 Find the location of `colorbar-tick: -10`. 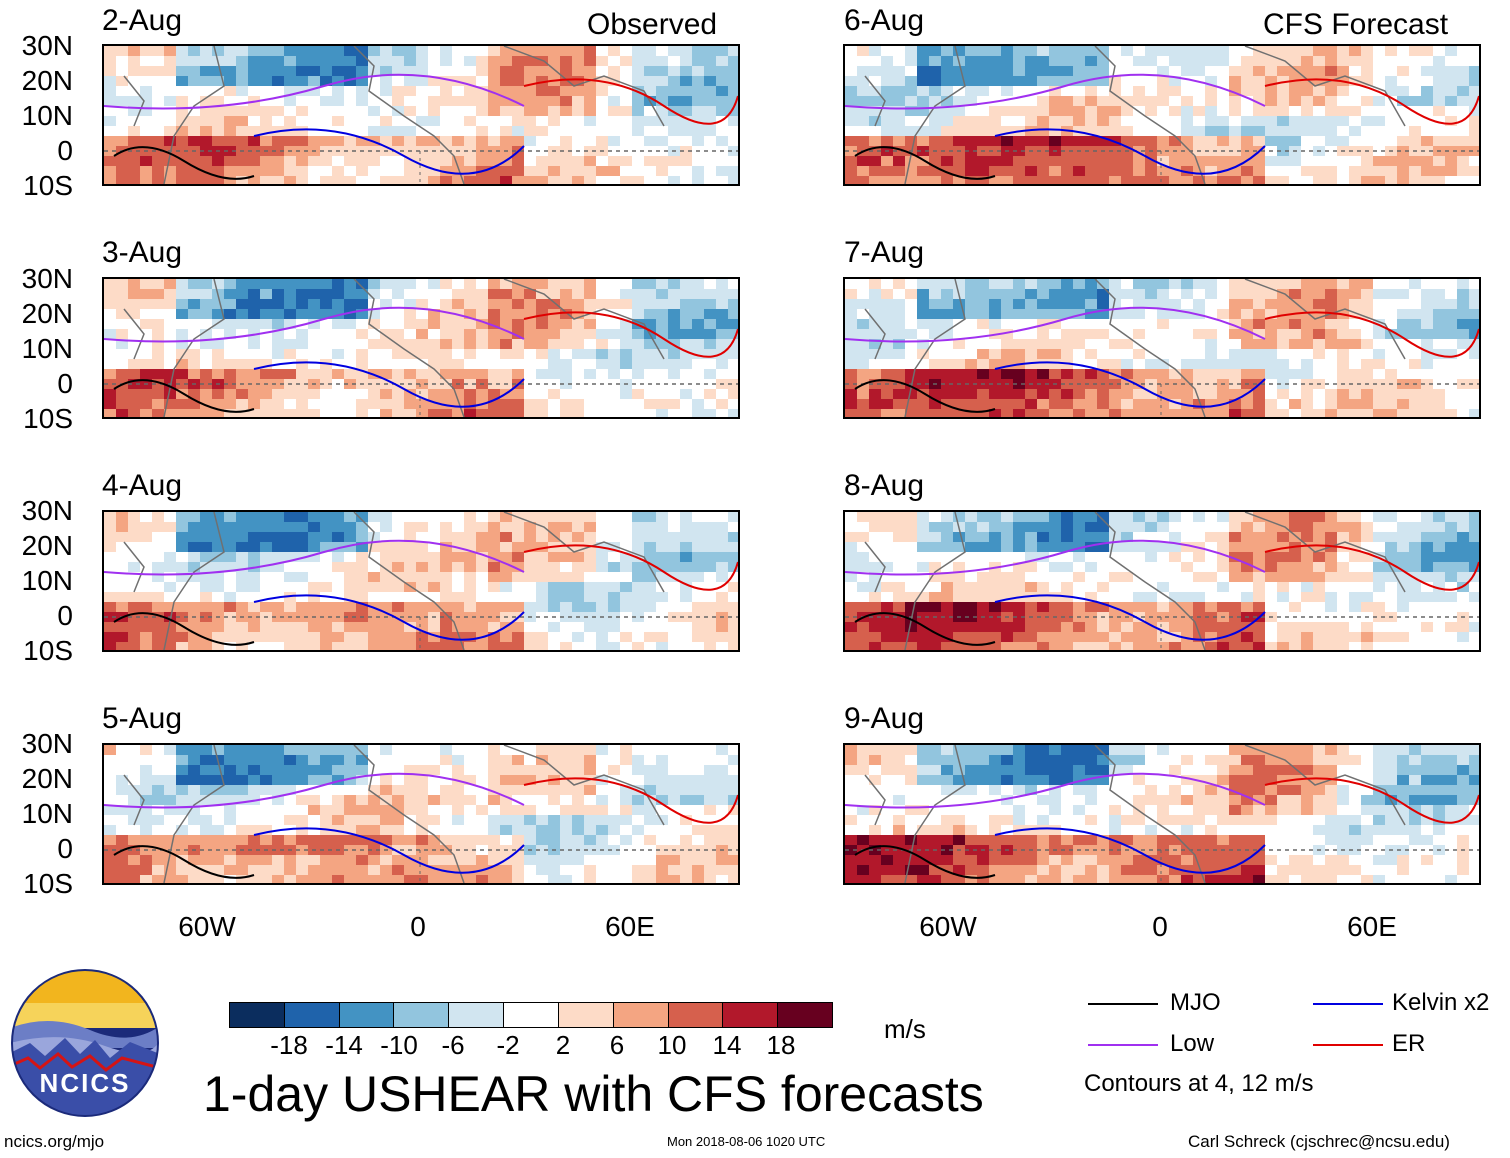

colorbar-tick: -10 is located at coordinates (399, 1045).